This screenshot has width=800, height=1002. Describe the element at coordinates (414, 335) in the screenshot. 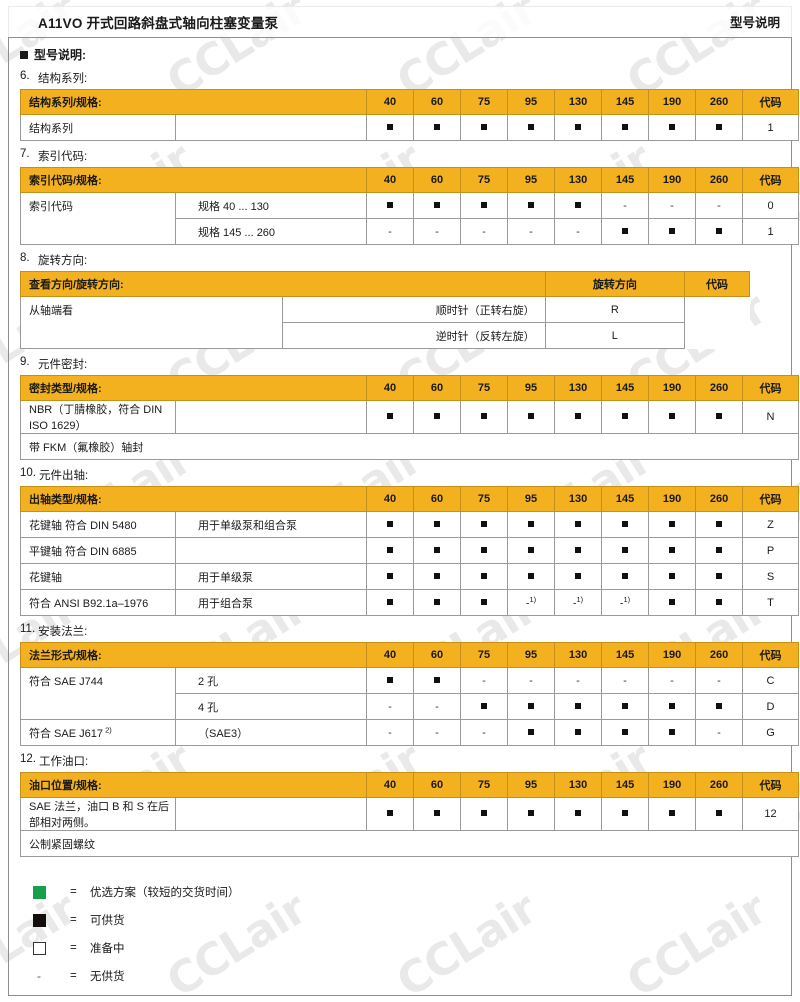

I see `cell-rotation-direction: 逆时针（反转左旋）` at that location.